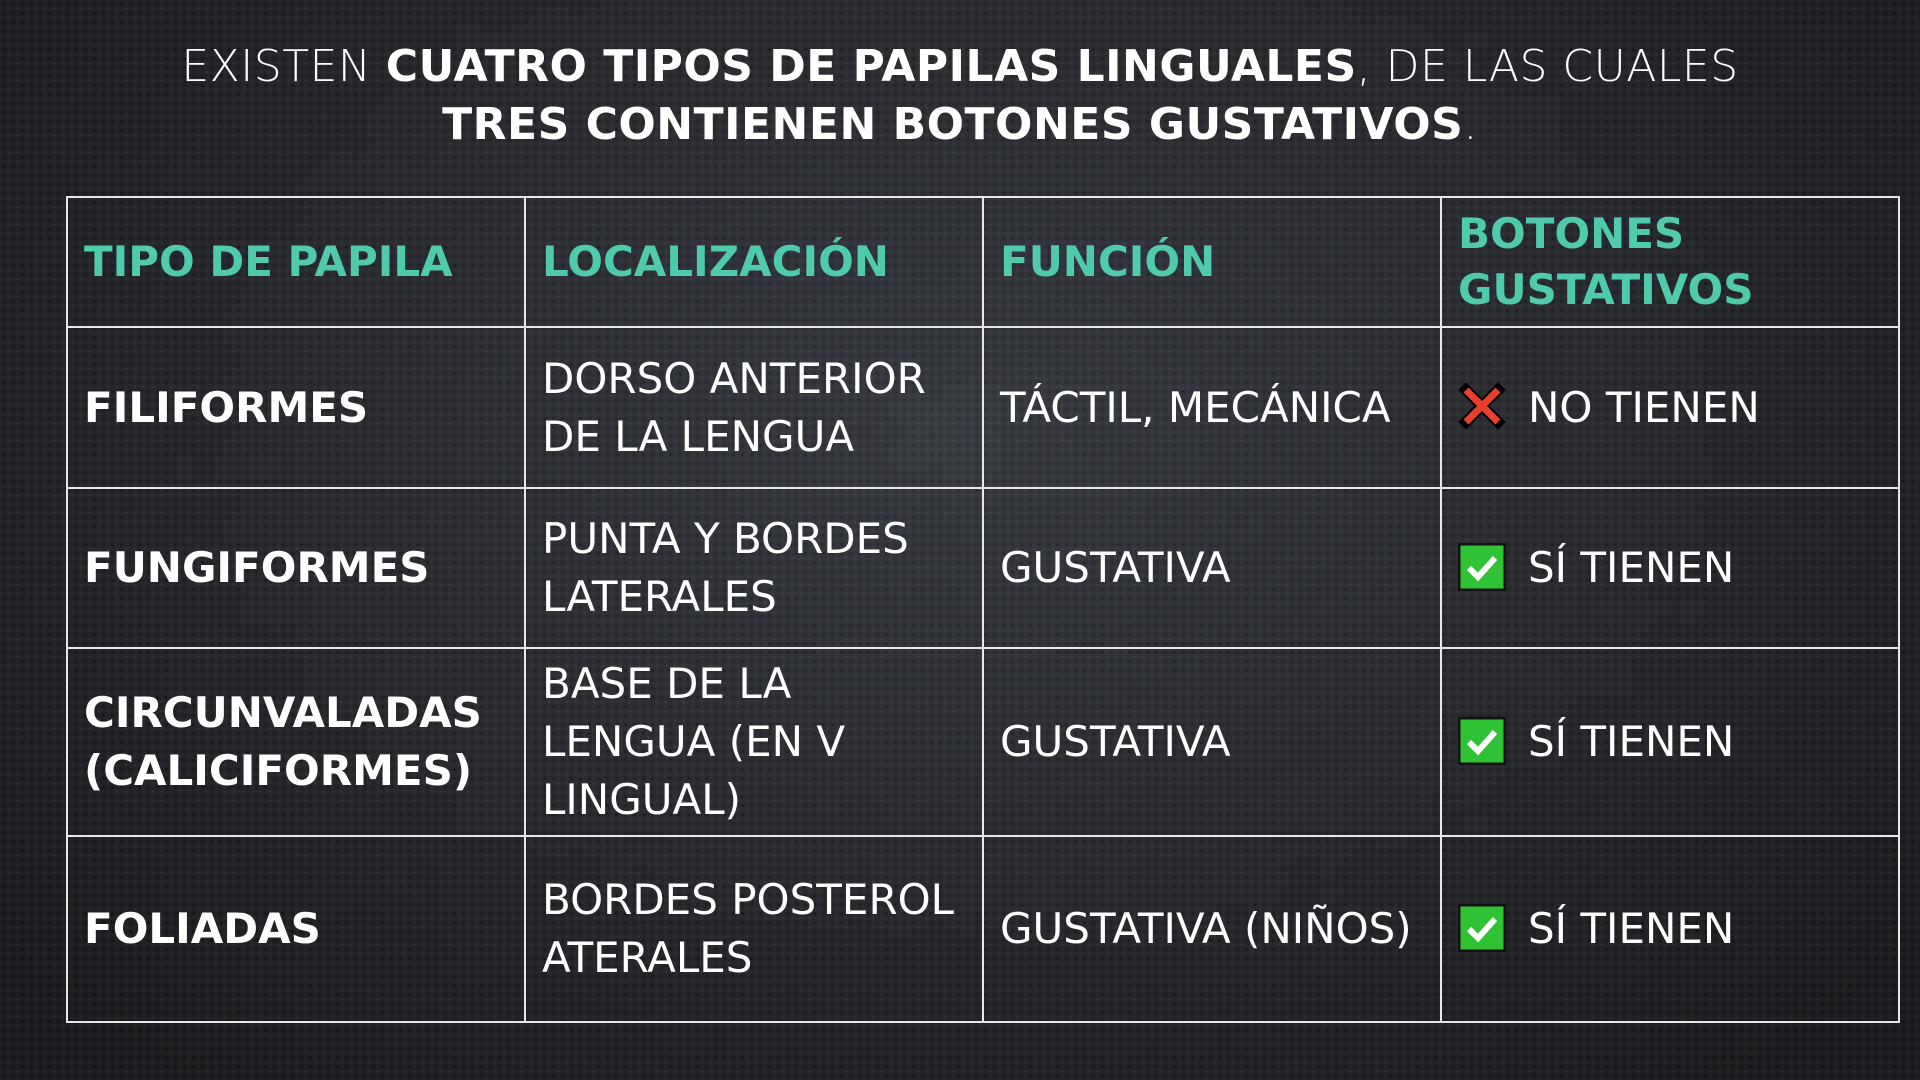 This screenshot has height=1080, width=1920. What do you see at coordinates (1470, 124) in the screenshot?
I see `title-text: .` at bounding box center [1470, 124].